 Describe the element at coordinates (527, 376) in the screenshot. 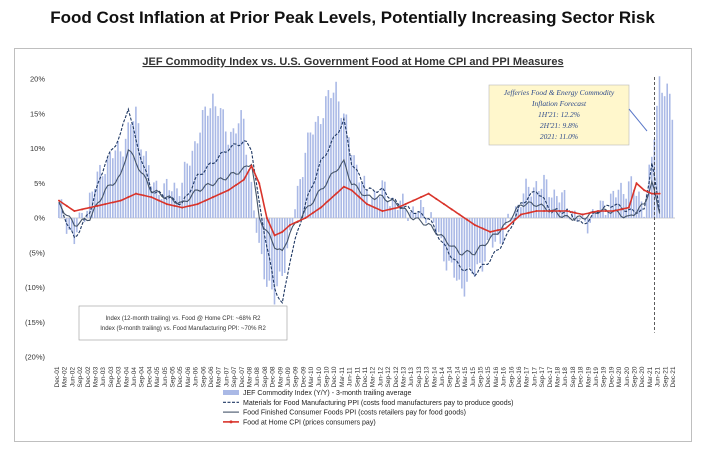

I see `x-tick-label: Mar-17` at that location.